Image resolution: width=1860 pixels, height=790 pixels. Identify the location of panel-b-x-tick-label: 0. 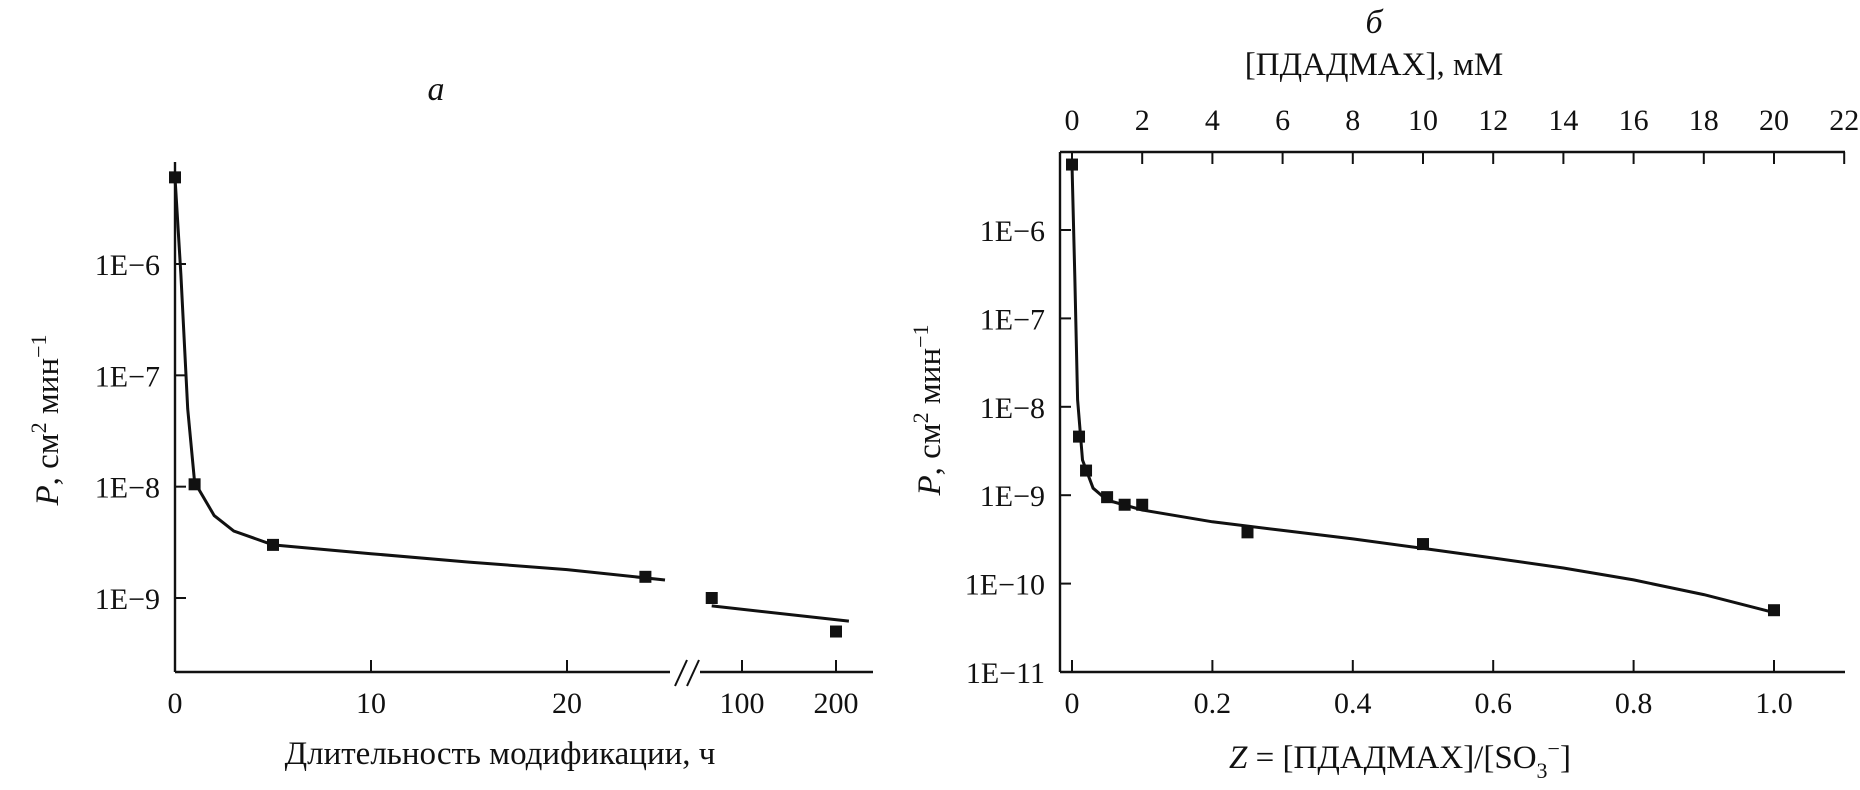
(1072, 703).